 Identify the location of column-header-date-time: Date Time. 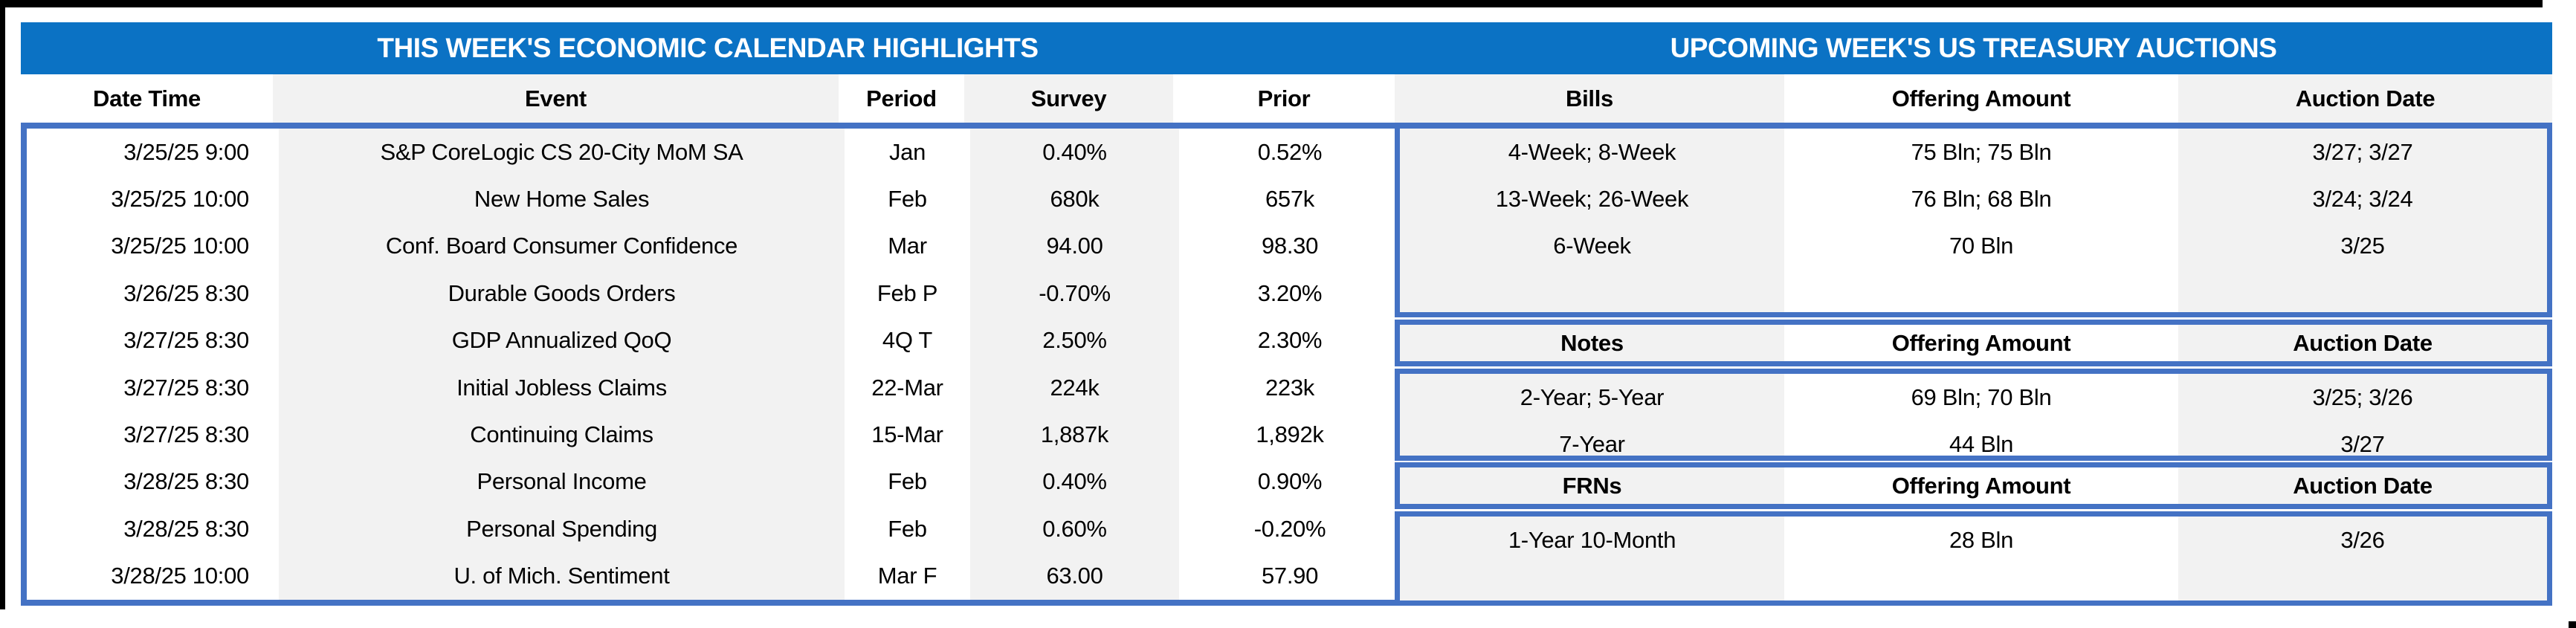
(147, 98).